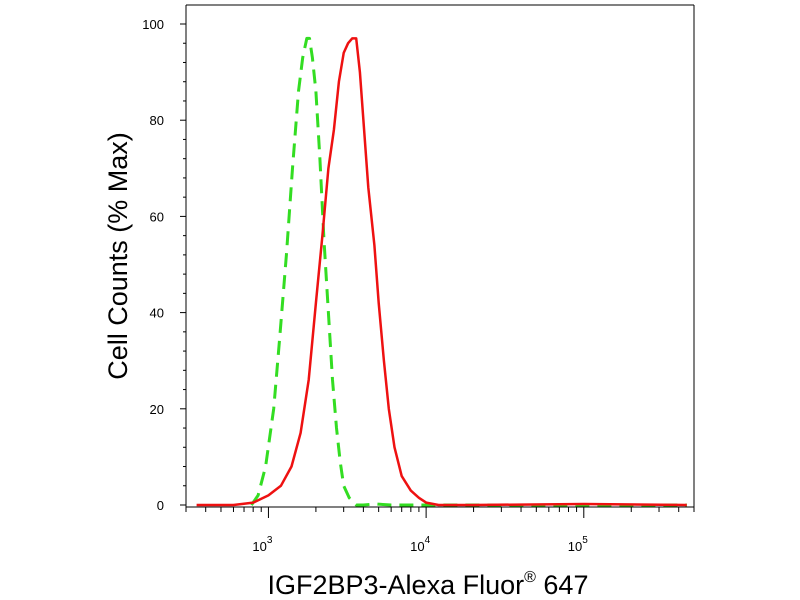  I want to click on y-axis-title: Cell Counts (% Max), so click(118, 256).